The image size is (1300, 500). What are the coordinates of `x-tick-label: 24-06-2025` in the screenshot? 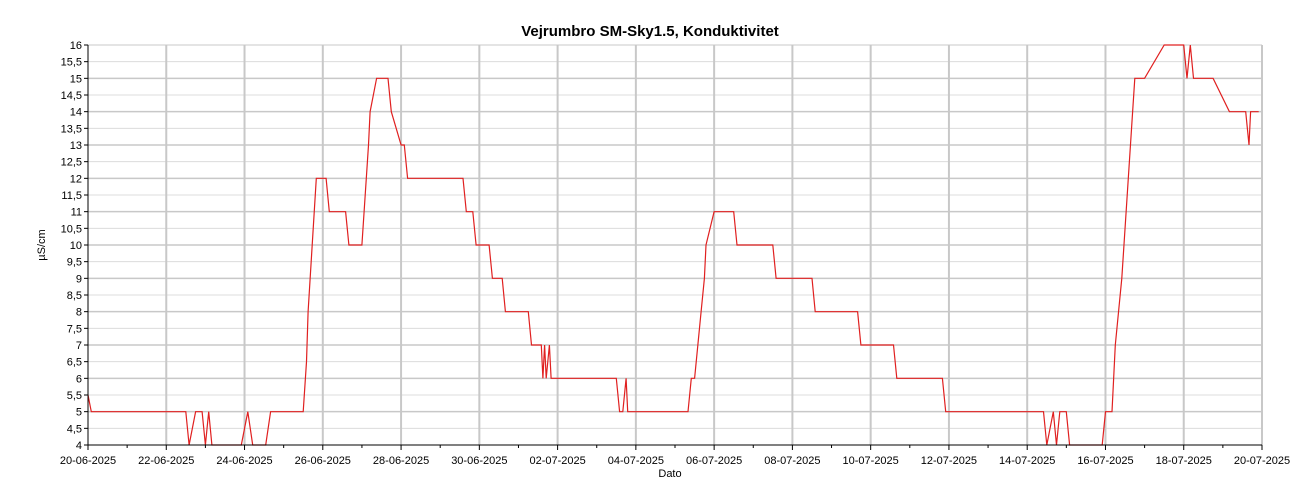 It's located at (244, 461).